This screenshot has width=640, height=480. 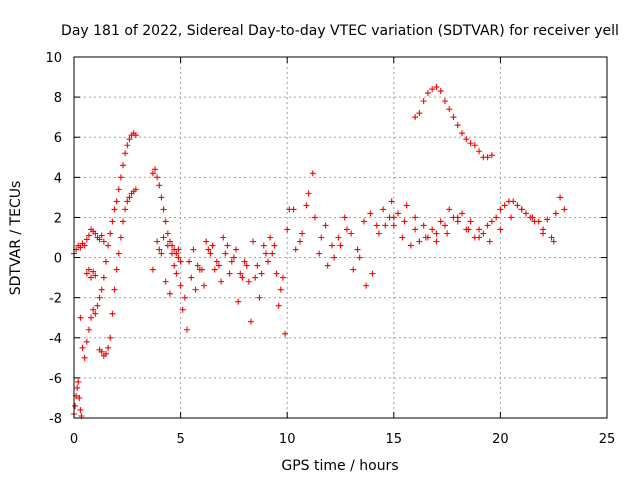 I want to click on x-tick-label: 10, so click(x=287, y=439).